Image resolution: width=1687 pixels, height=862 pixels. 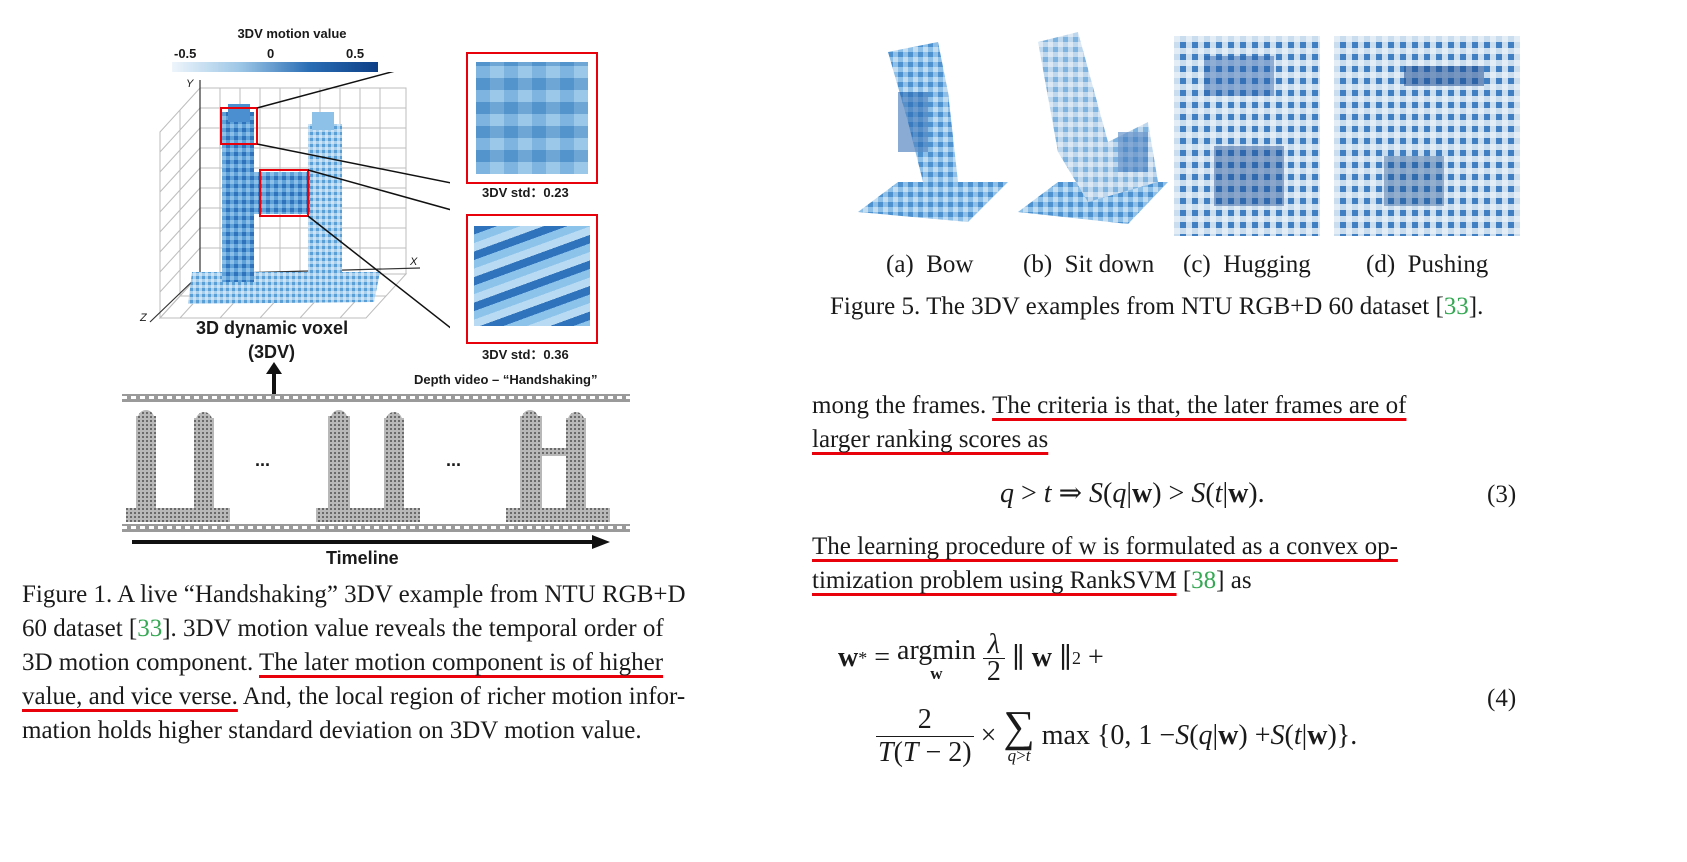 I want to click on equation-3-number: (3), so click(x=1502, y=494).